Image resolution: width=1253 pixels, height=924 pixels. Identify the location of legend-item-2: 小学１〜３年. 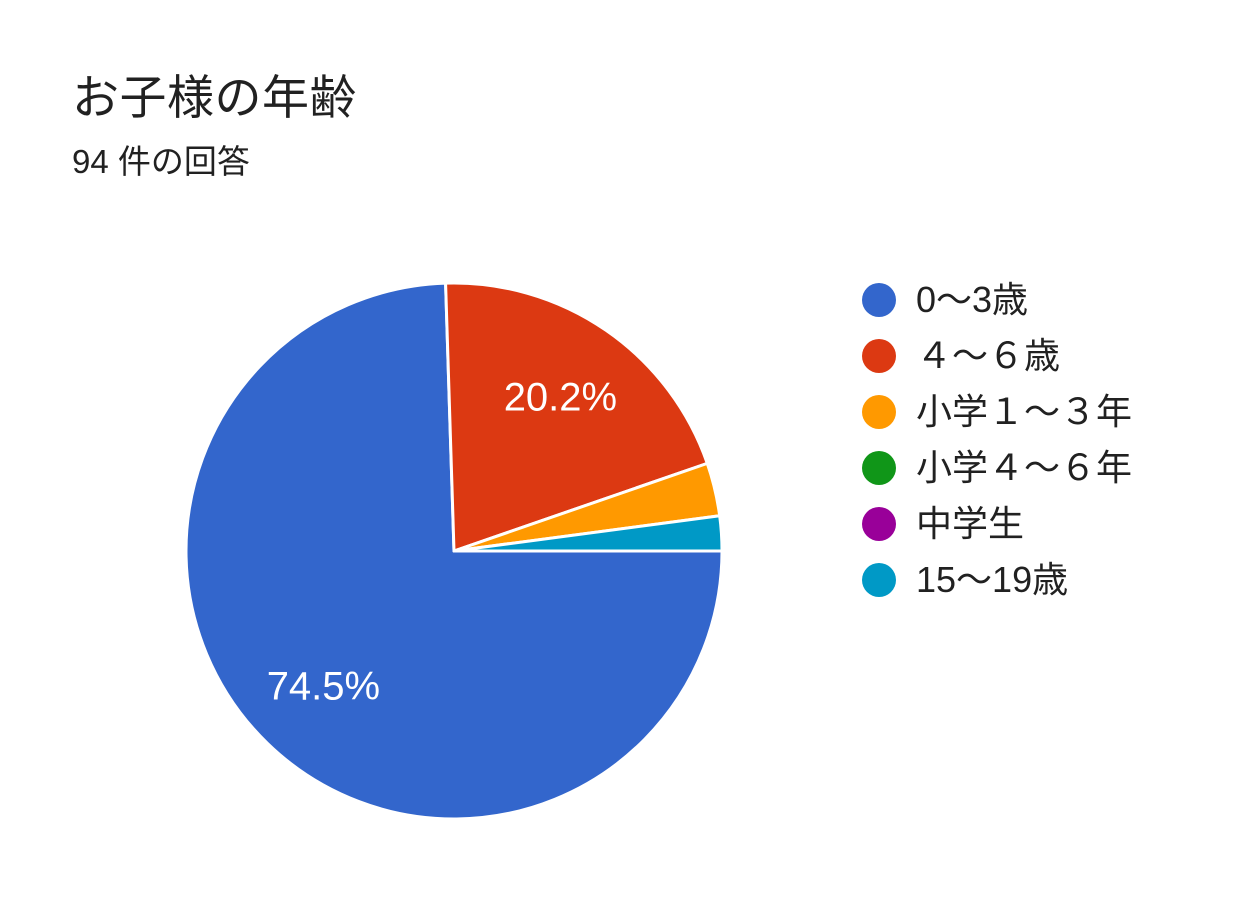
(997, 412).